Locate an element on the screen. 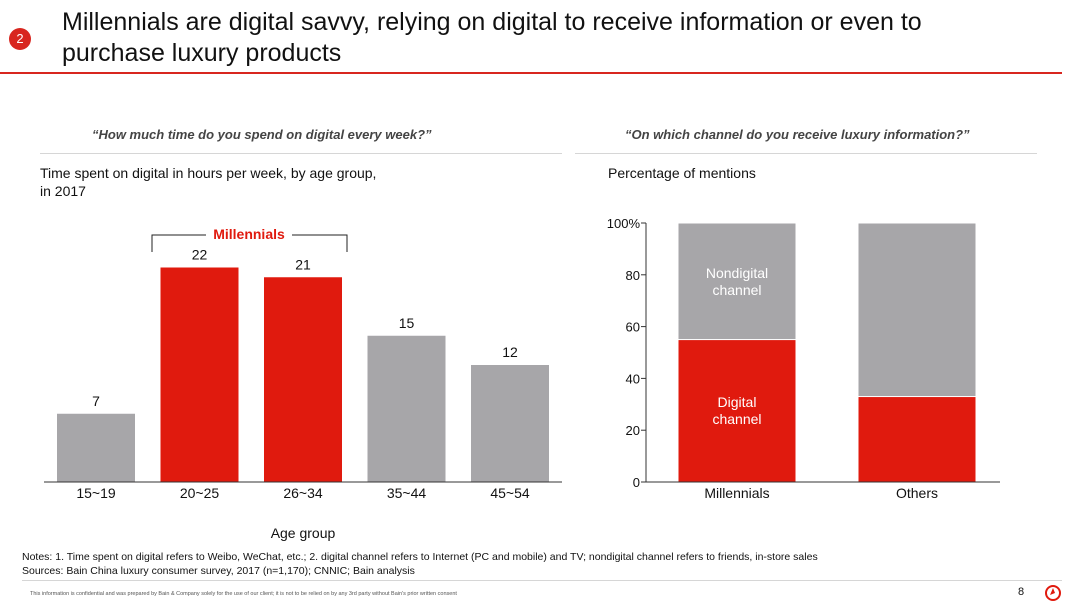 The width and height of the screenshot is (1080, 608). bain-logo-icon is located at coordinates (1053, 593).